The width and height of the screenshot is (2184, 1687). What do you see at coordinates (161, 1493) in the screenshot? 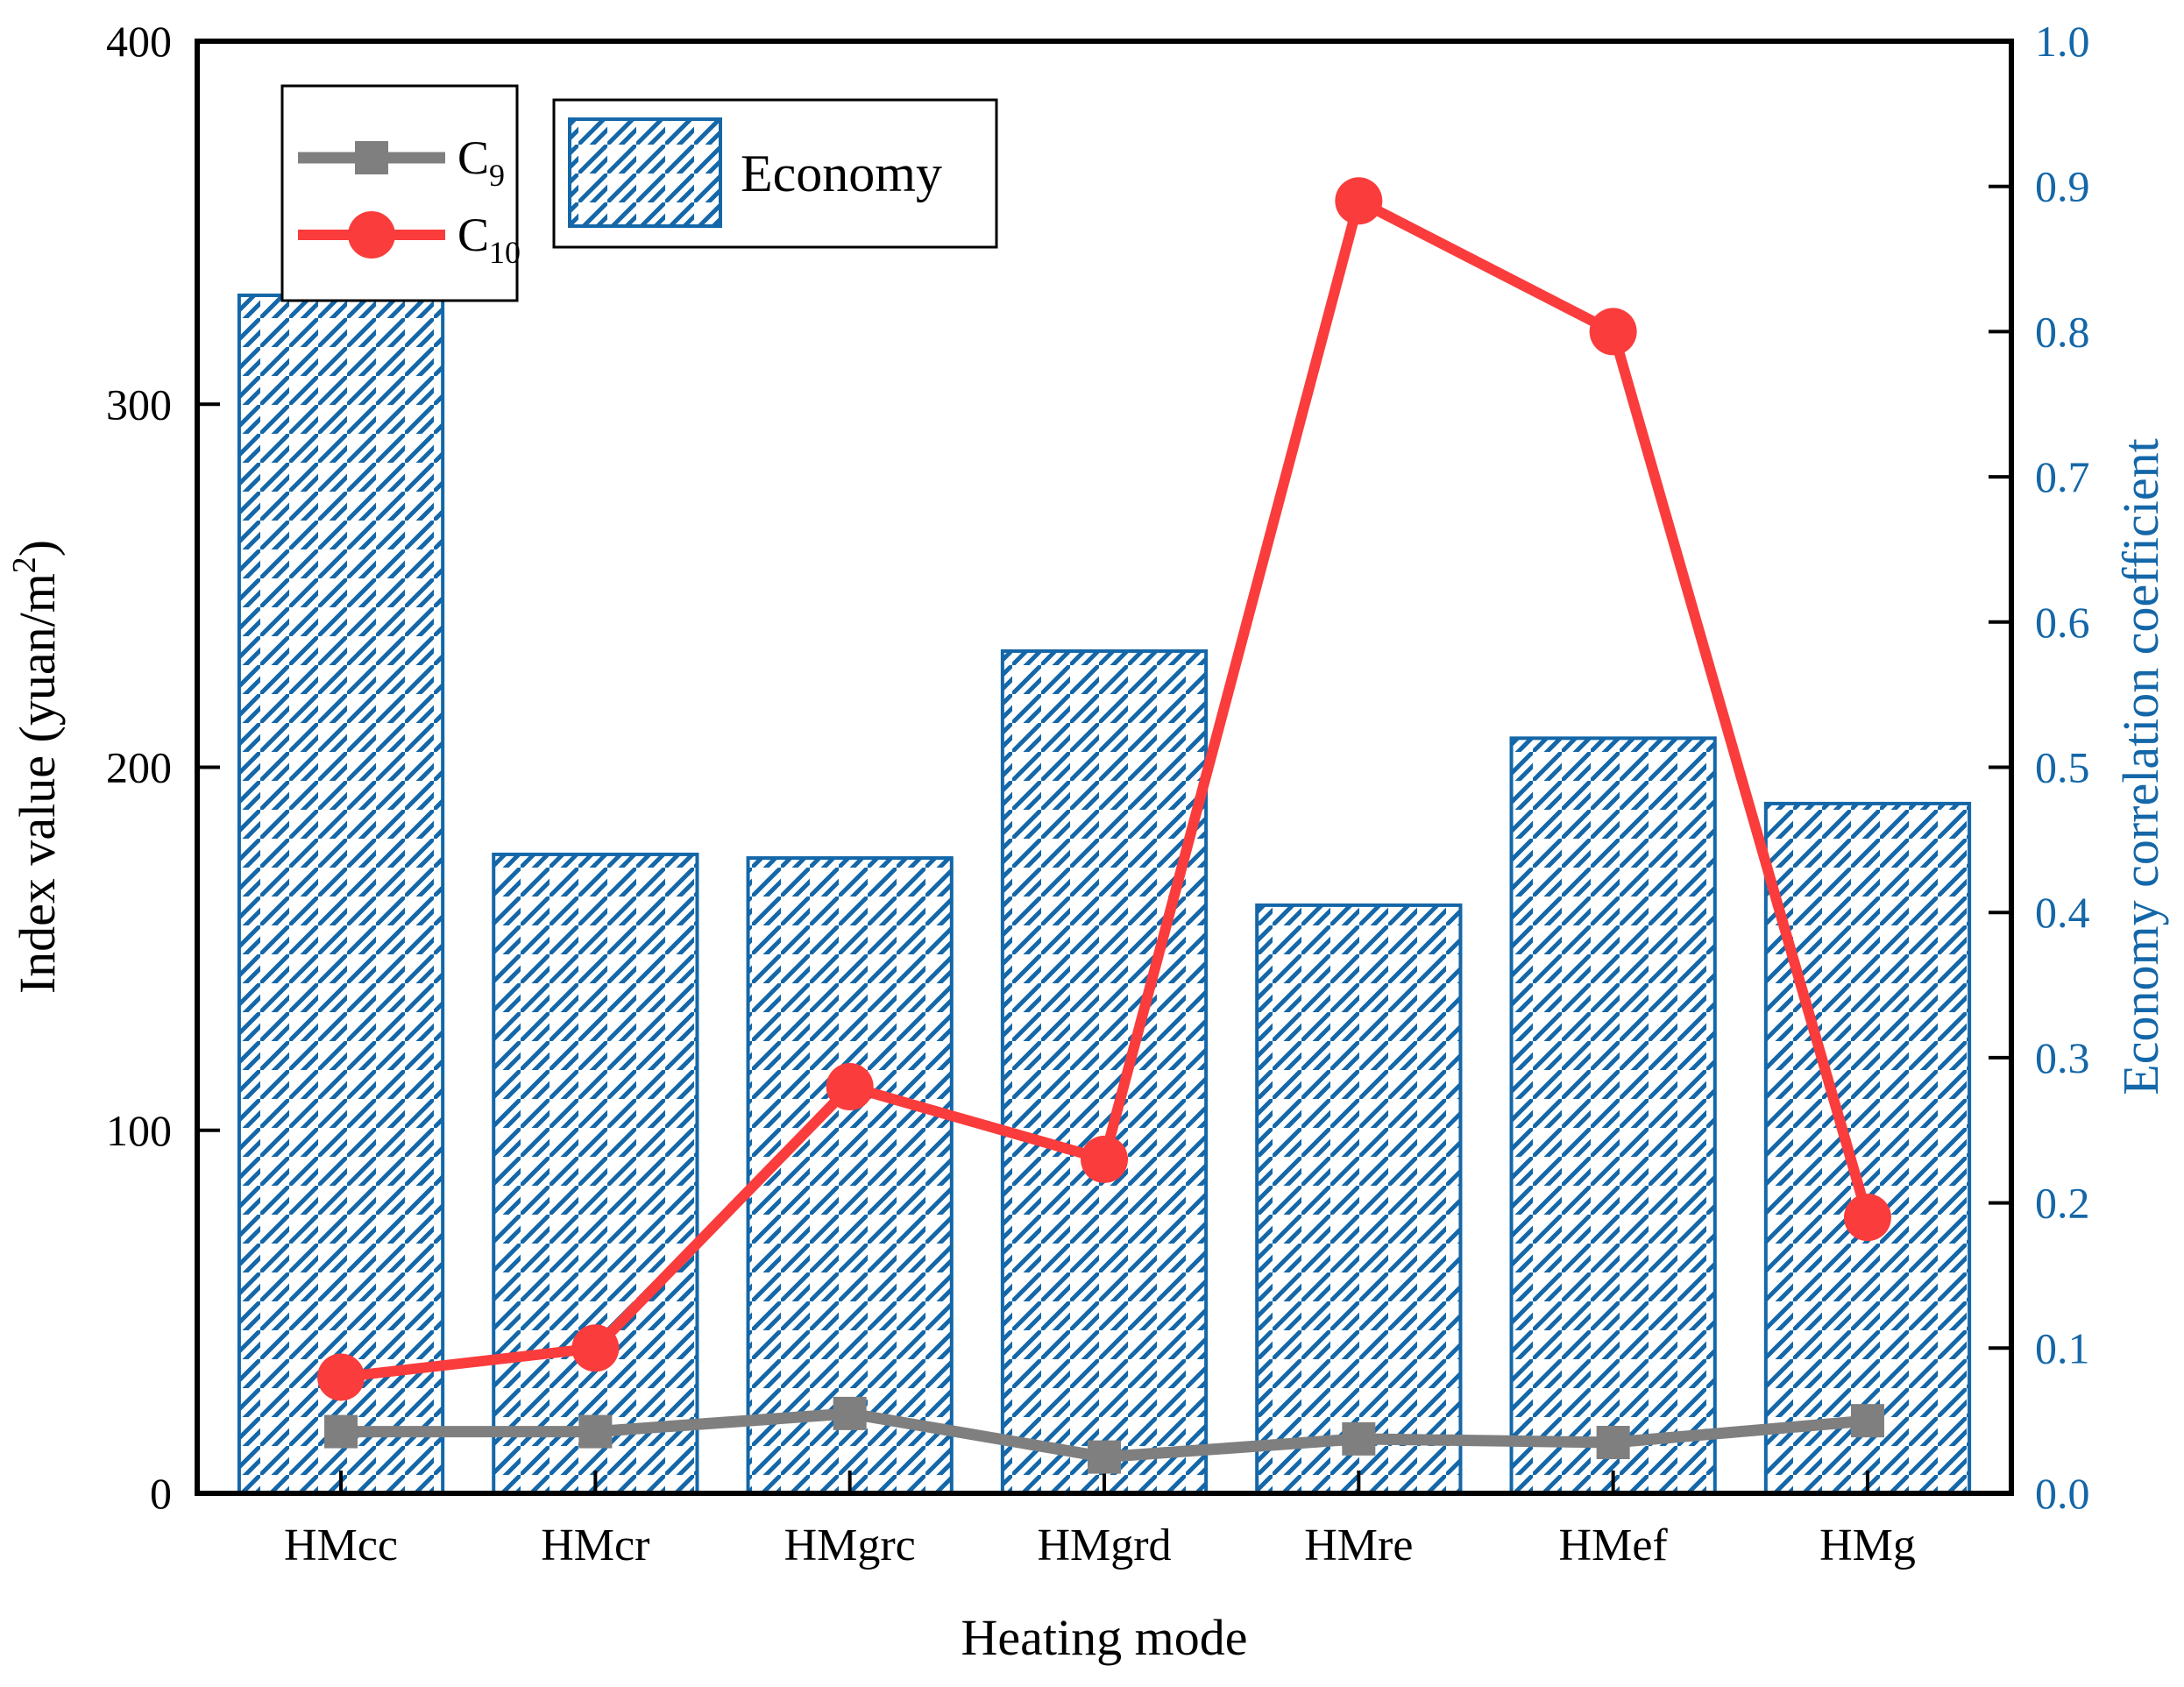
I see `left-tick-label: 0` at bounding box center [161, 1493].